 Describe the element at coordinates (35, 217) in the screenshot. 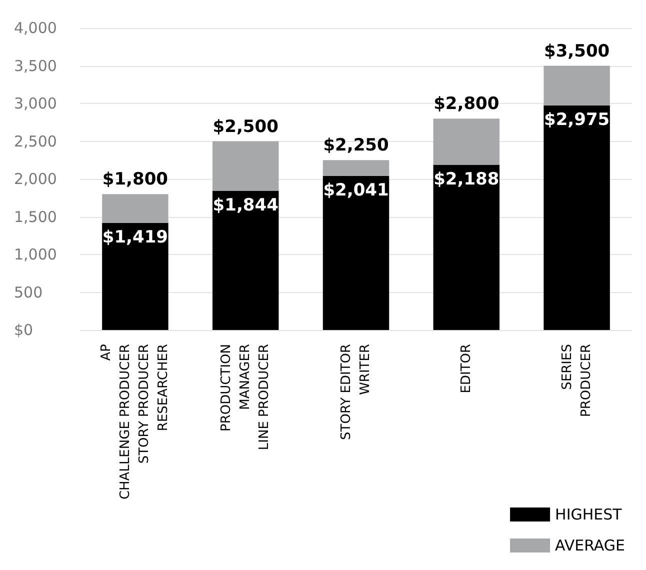

I see `y-tick-label: 1,500` at that location.